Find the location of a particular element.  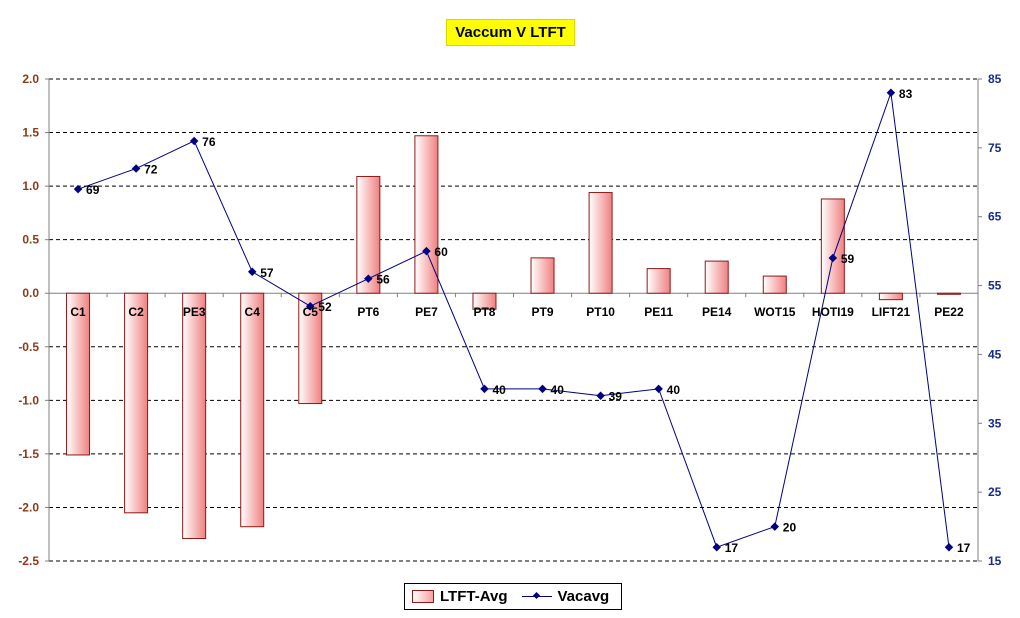

right-tick-label: 15 is located at coordinates (995, 561).